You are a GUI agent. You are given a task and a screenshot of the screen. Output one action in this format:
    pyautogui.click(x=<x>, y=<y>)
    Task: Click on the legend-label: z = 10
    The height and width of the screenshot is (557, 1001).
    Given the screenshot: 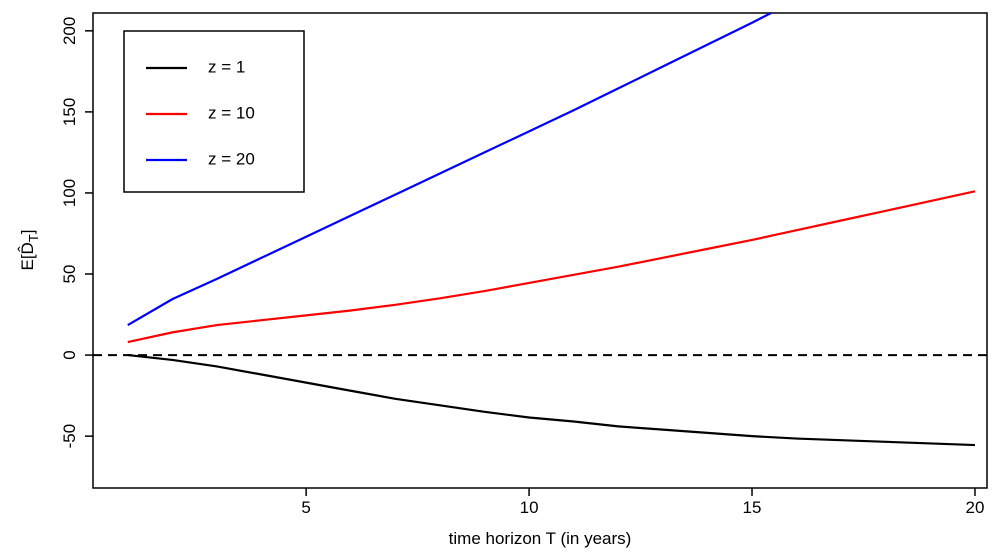 What is the action you would take?
    pyautogui.click(x=231, y=112)
    